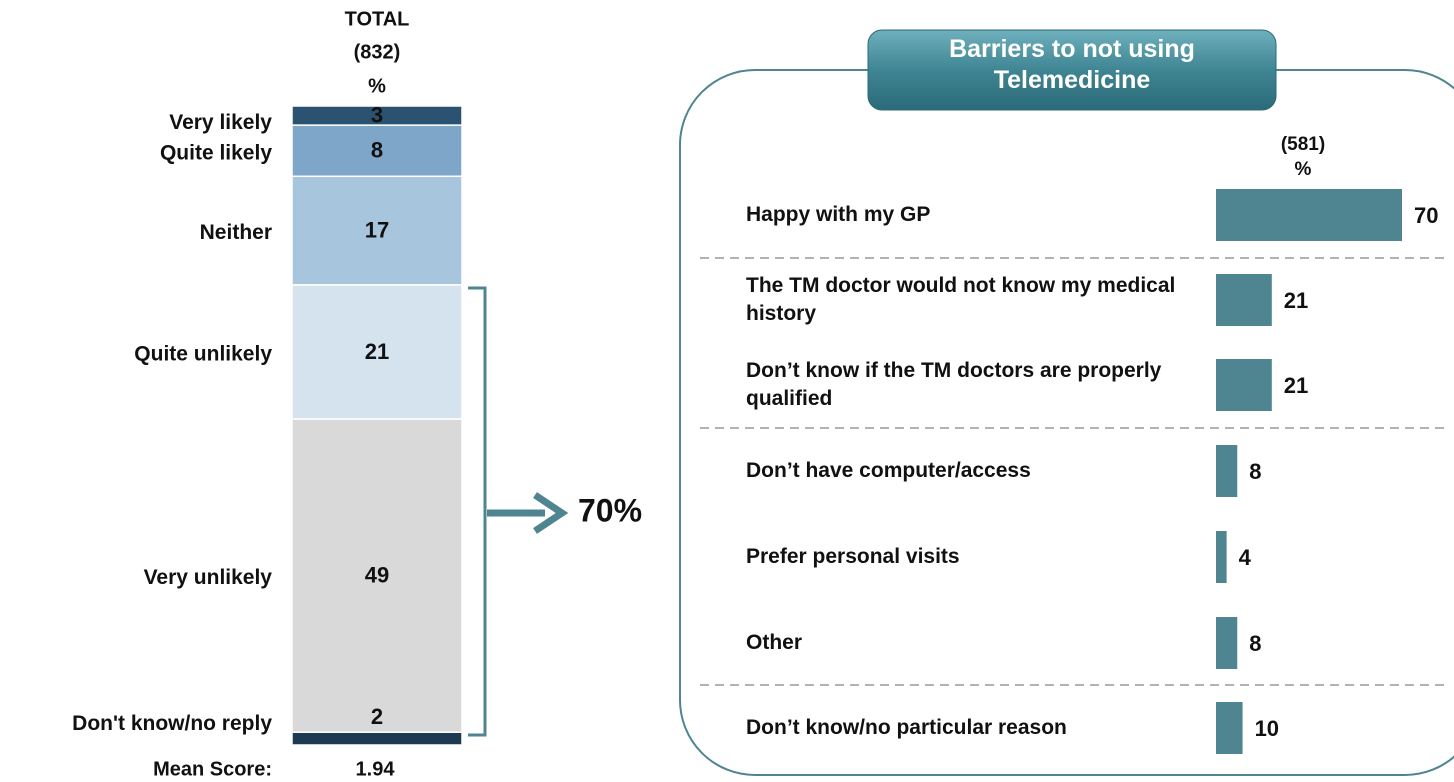 This screenshot has height=782, width=1454. I want to click on title-pill, so click(1072, 70).